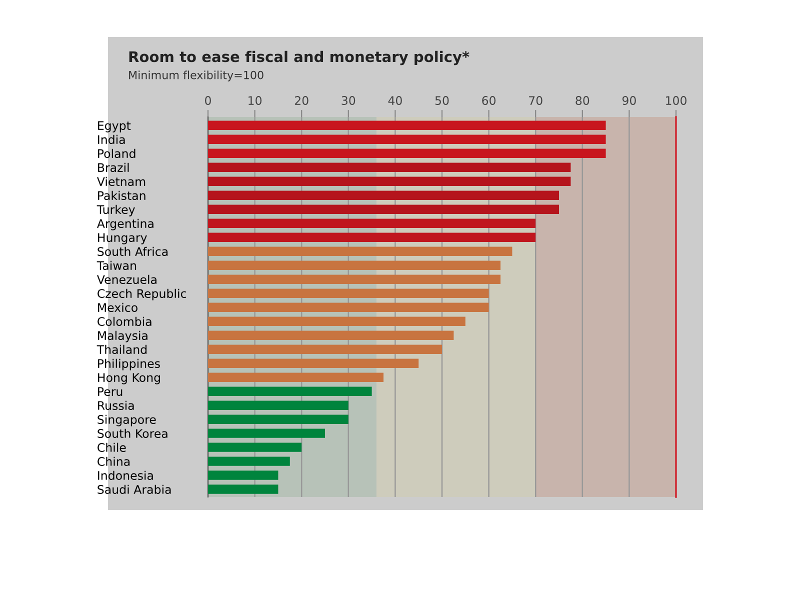 Image resolution: width=810 pixels, height=604 pixels. What do you see at coordinates (122, 238) in the screenshot?
I see `y-tick-label: Hungary` at bounding box center [122, 238].